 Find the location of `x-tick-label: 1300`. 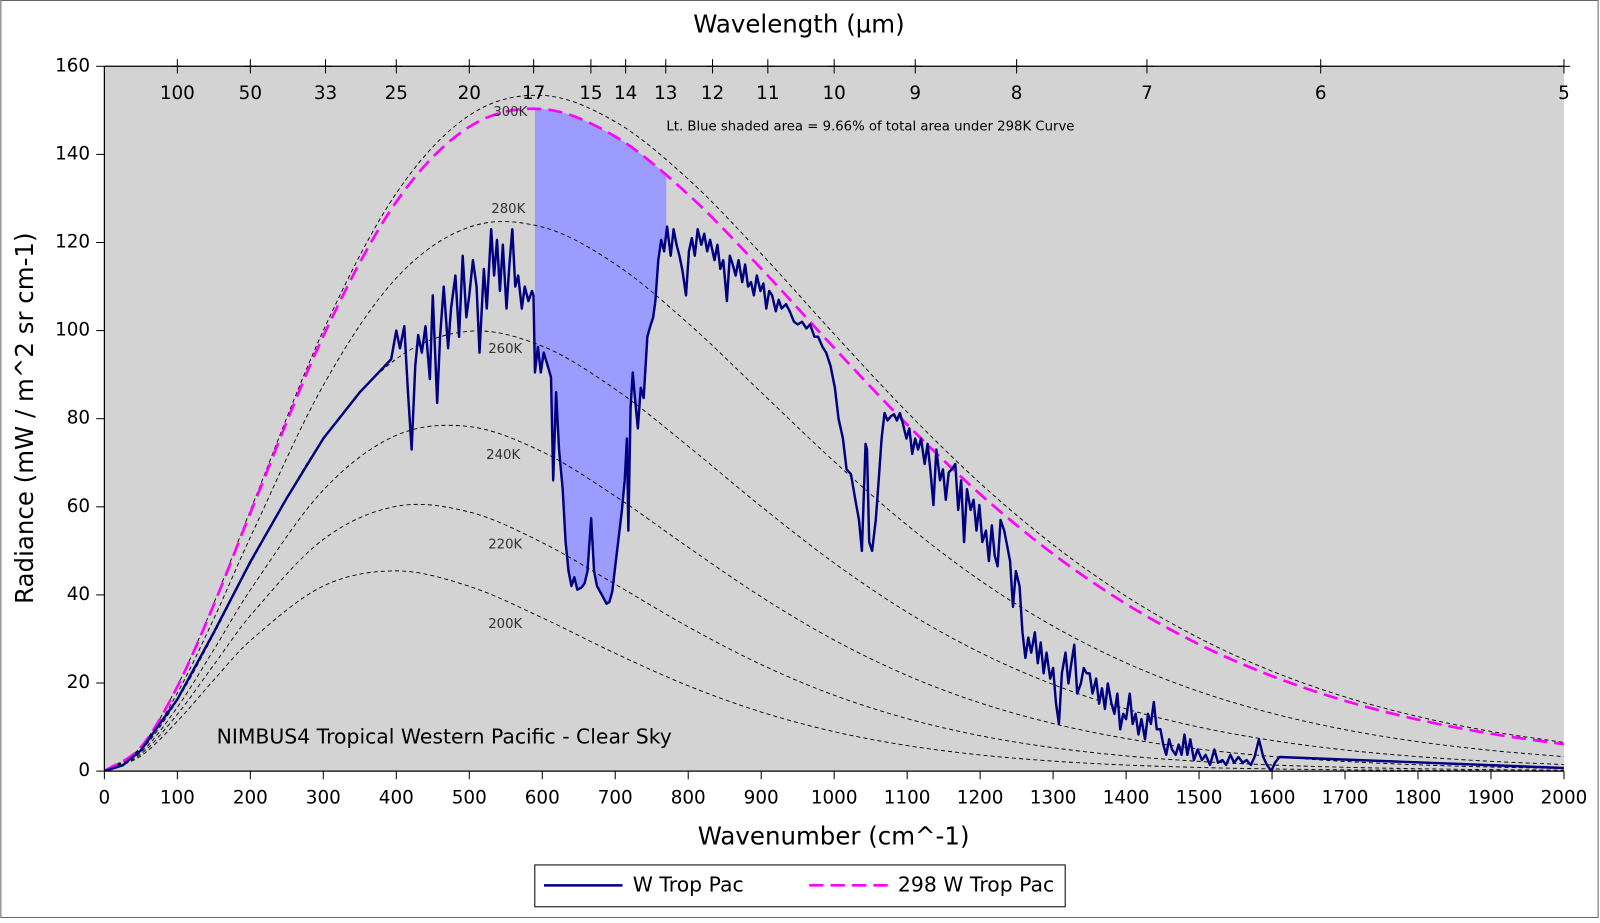

x-tick-label: 1300 is located at coordinates (1053, 798).